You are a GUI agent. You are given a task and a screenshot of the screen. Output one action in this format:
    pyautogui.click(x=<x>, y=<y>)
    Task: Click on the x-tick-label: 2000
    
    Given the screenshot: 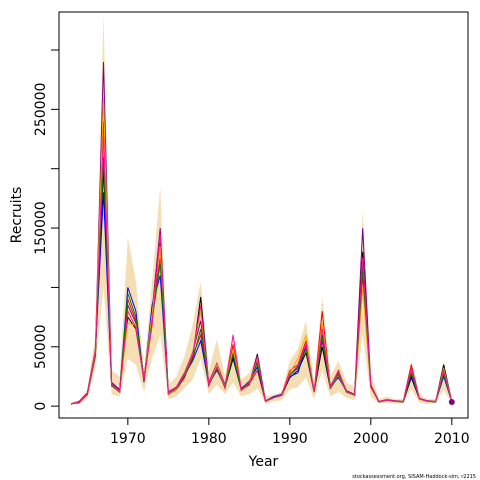 What is the action you would take?
    pyautogui.click(x=371, y=439)
    